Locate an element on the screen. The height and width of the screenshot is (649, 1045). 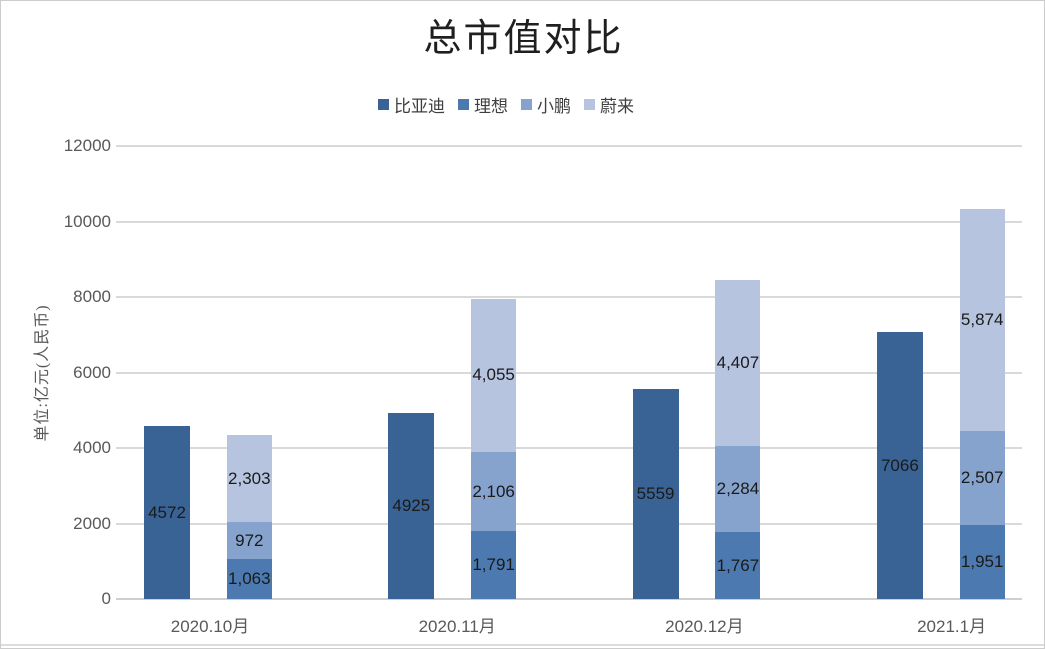
bar-value-label: 5,874 is located at coordinates (982, 319).